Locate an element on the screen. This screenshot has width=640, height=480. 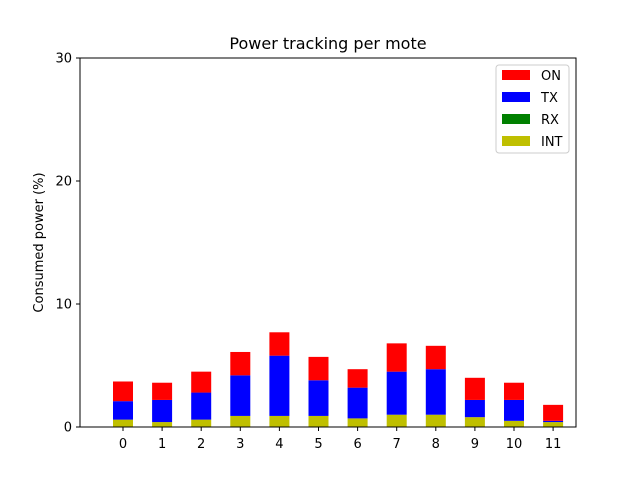
x-tick-label: 10 is located at coordinates (514, 444).